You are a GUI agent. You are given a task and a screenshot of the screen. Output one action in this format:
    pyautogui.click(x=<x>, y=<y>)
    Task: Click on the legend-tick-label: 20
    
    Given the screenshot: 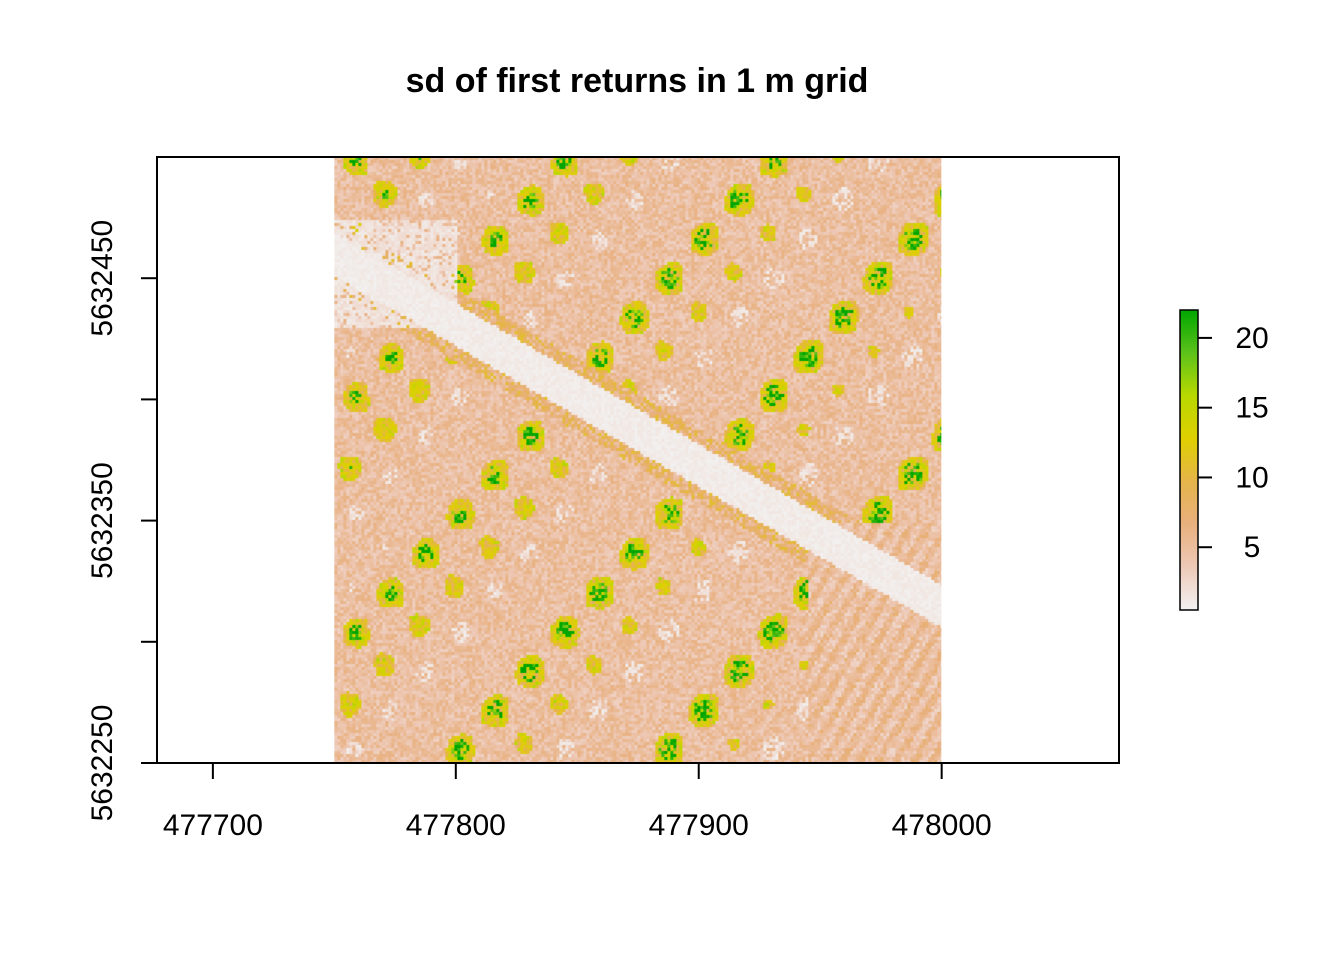 What is the action you would take?
    pyautogui.click(x=1251, y=338)
    